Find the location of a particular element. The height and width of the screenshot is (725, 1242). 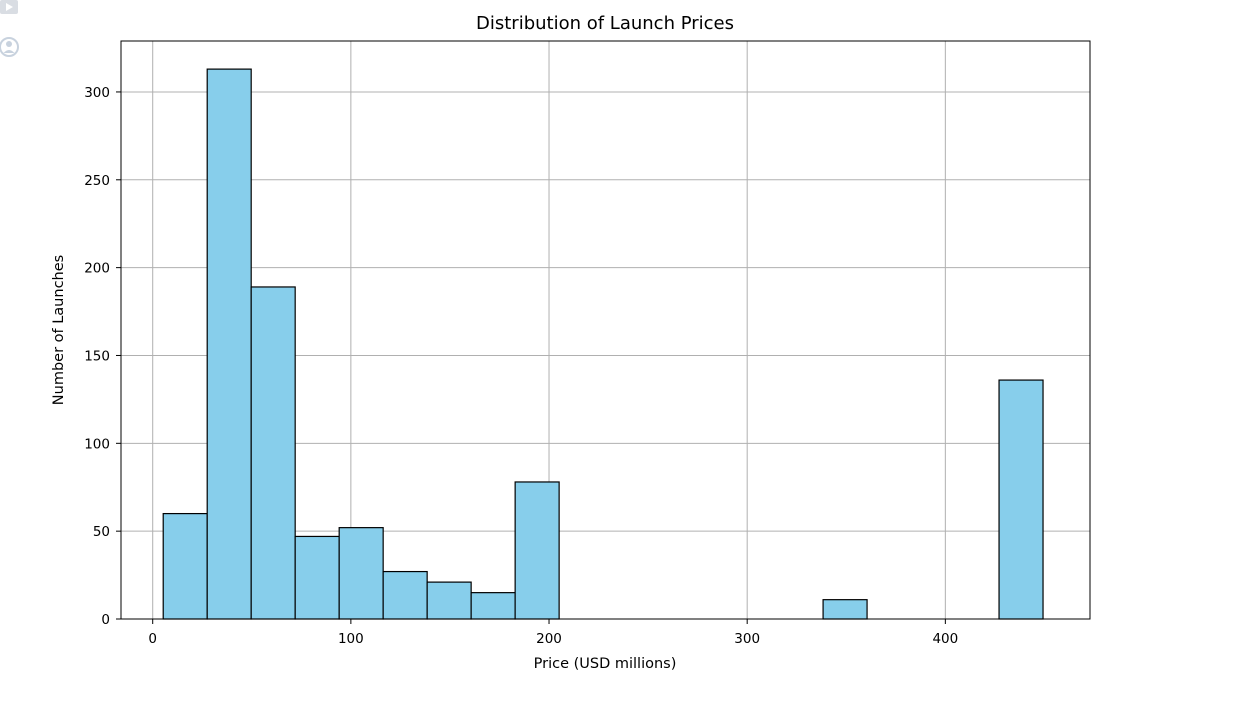

y-tick-label: 150 is located at coordinates (97, 356).